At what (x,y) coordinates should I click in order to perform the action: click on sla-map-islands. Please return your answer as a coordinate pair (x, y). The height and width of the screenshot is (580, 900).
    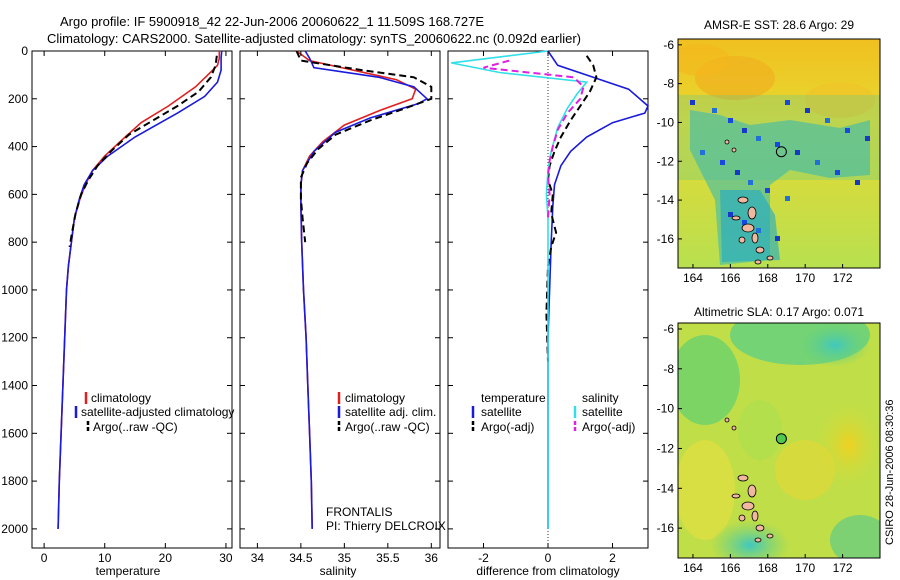
    Looking at the image, I should click on (749, 480).